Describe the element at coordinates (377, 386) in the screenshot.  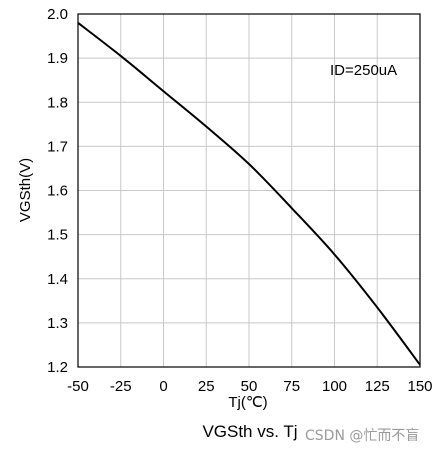
I see `x-tick-label: 125` at that location.